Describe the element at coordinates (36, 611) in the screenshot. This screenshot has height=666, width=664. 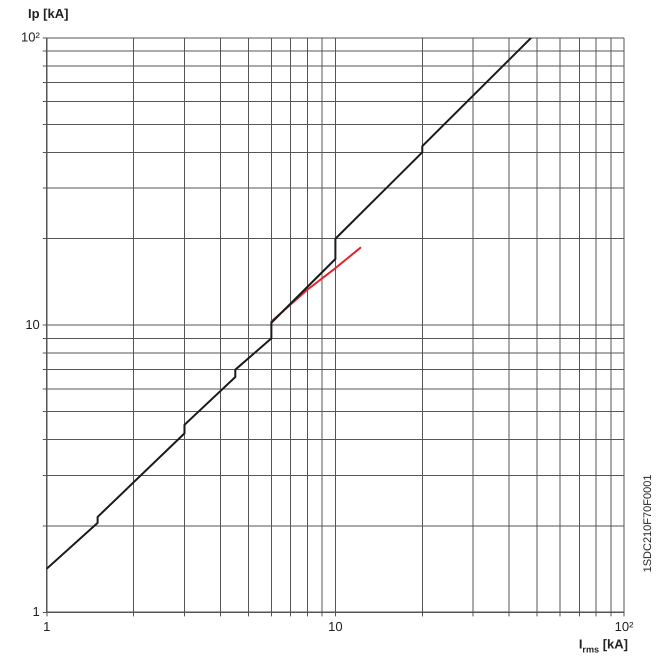
I see `y-tick-label: 1` at that location.